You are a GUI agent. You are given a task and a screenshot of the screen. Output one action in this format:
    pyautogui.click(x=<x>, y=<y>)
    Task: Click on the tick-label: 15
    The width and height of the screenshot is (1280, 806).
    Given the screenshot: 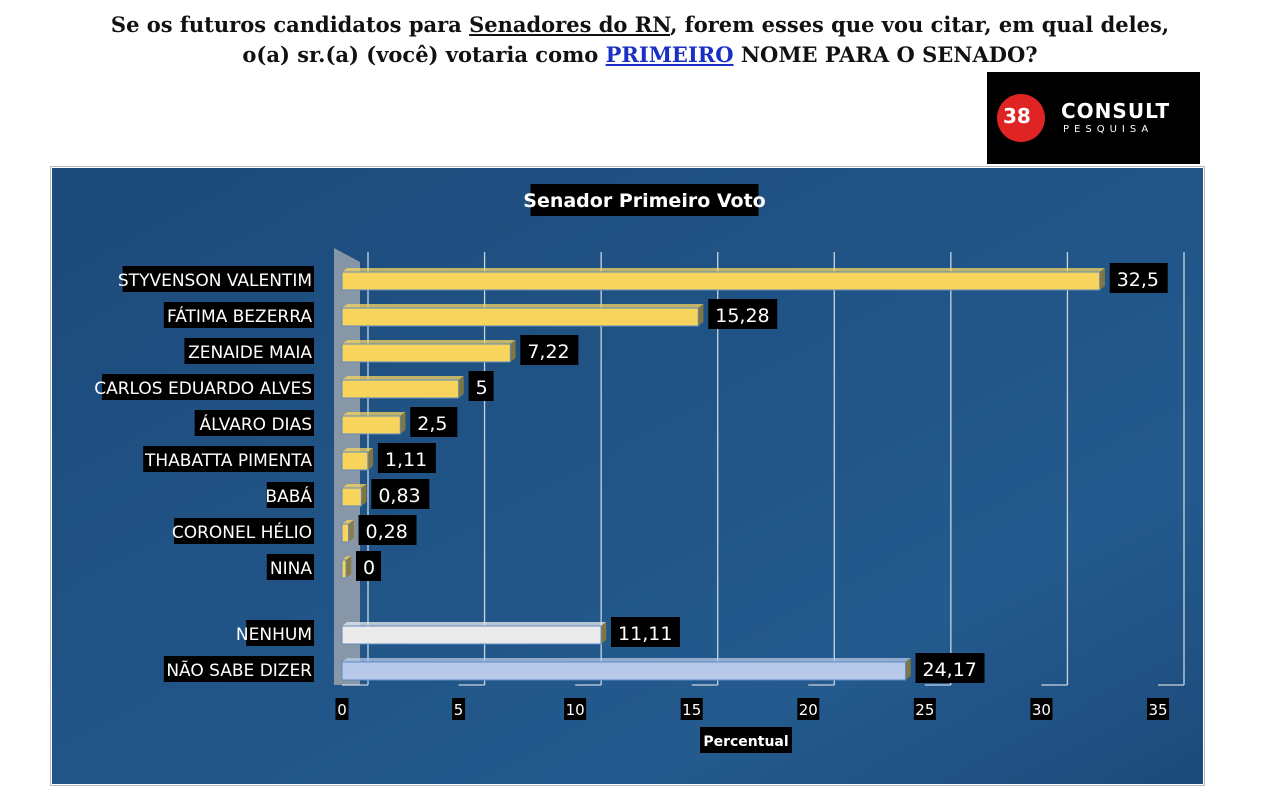 What is the action you would take?
    pyautogui.click(x=691, y=710)
    